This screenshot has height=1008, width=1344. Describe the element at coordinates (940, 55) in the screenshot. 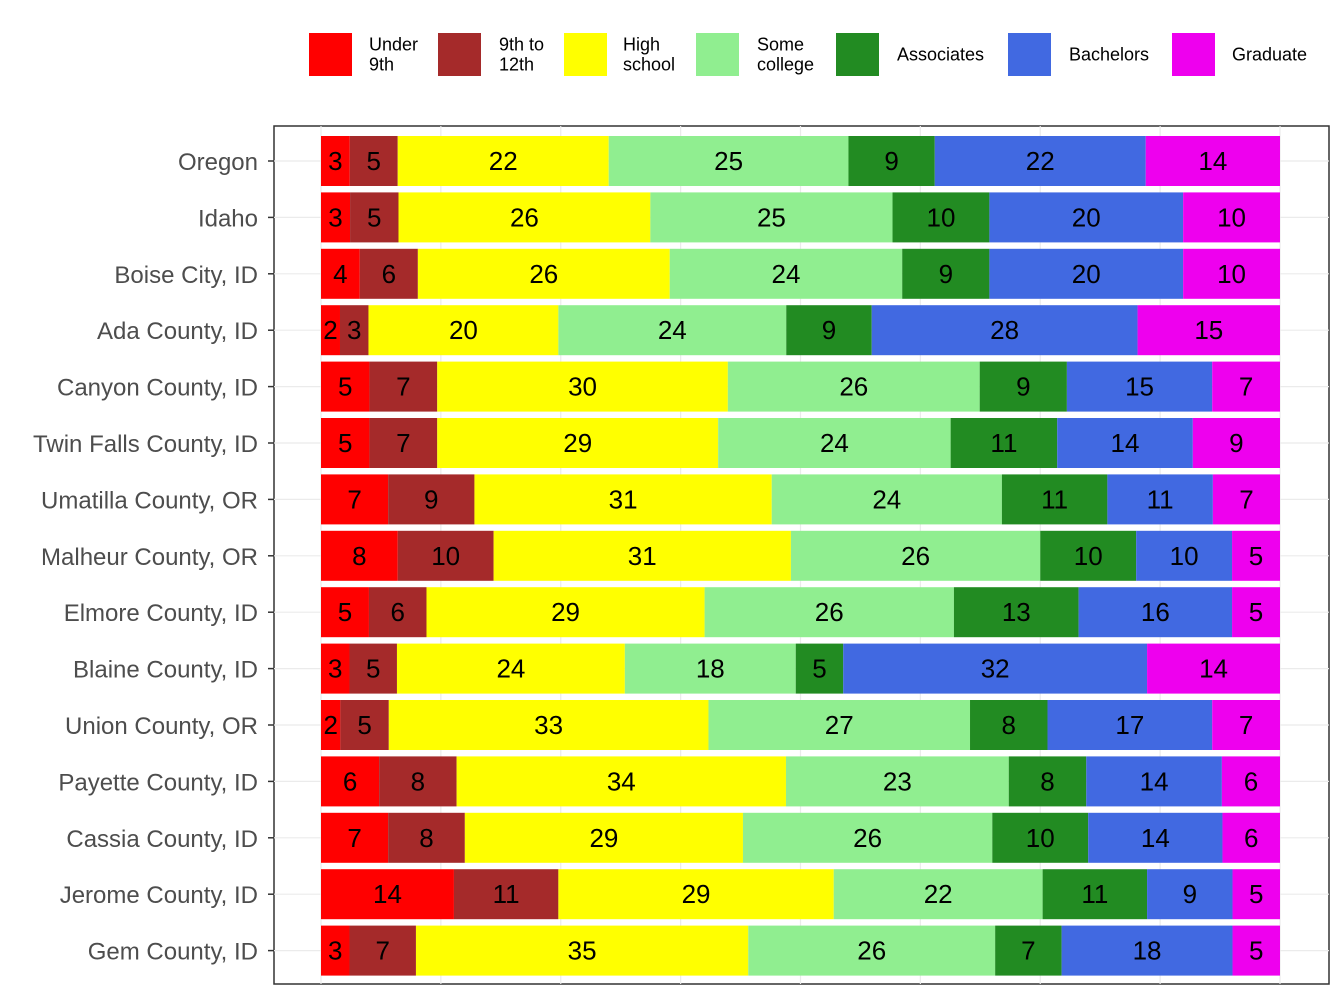

I see `legend-label: Associates` at that location.